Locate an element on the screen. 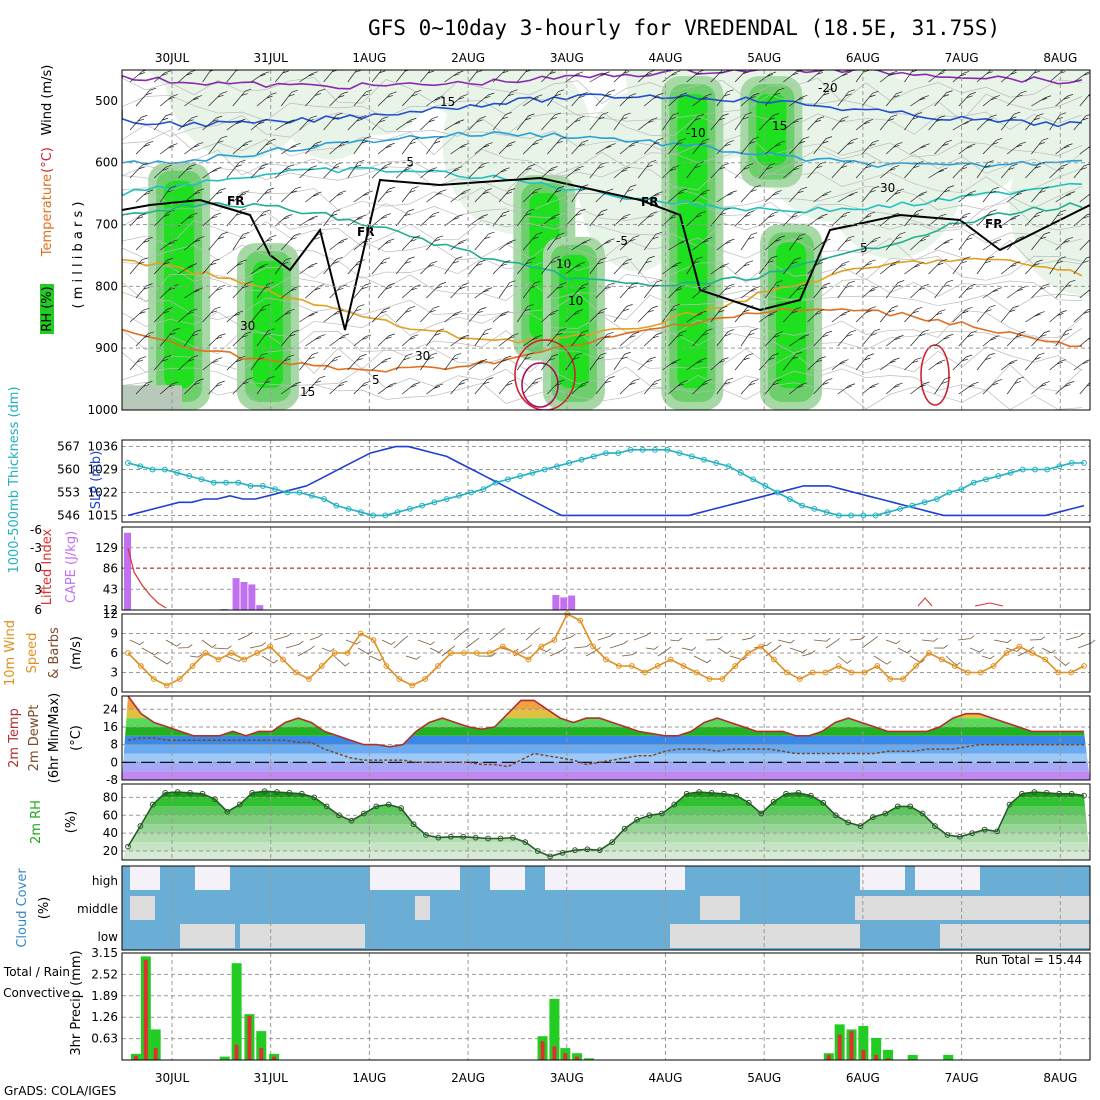  temperature-line is located at coordinates (605, 721).